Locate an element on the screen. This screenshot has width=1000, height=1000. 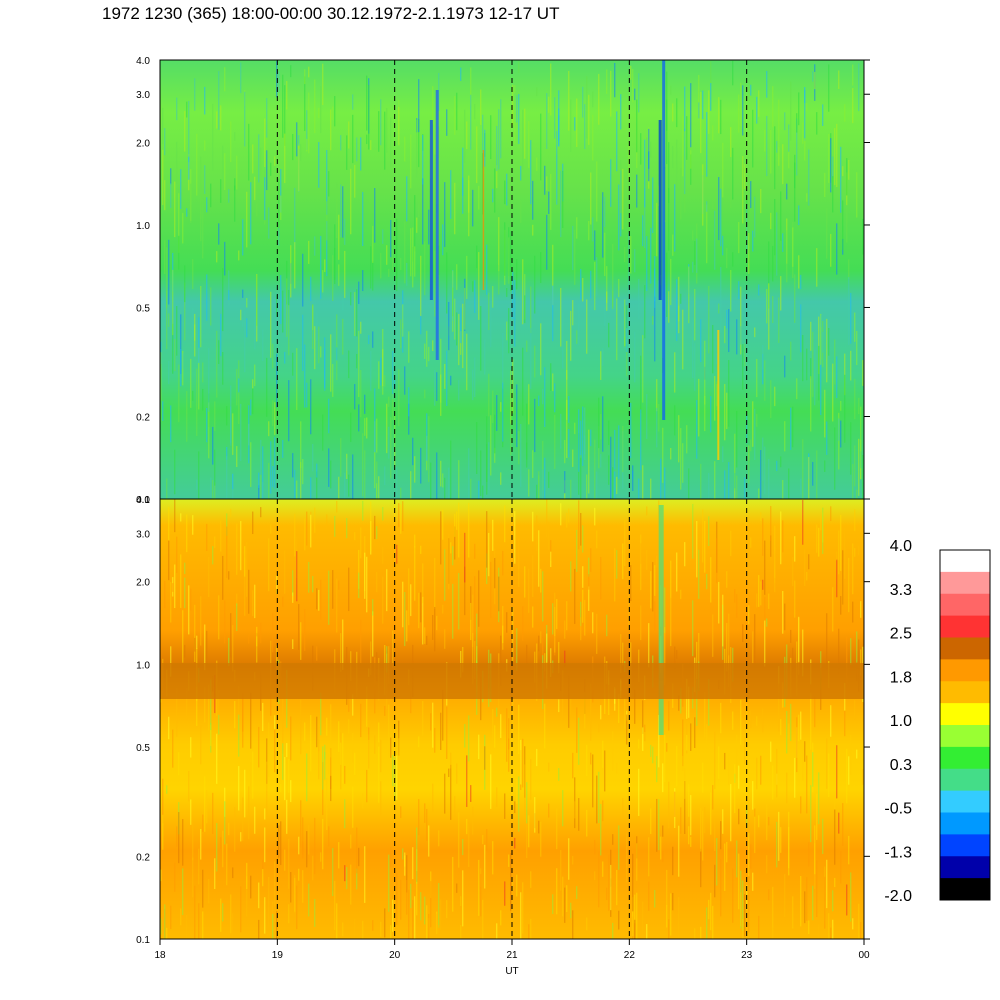
x-tick-label: 23 is located at coordinates (747, 955).